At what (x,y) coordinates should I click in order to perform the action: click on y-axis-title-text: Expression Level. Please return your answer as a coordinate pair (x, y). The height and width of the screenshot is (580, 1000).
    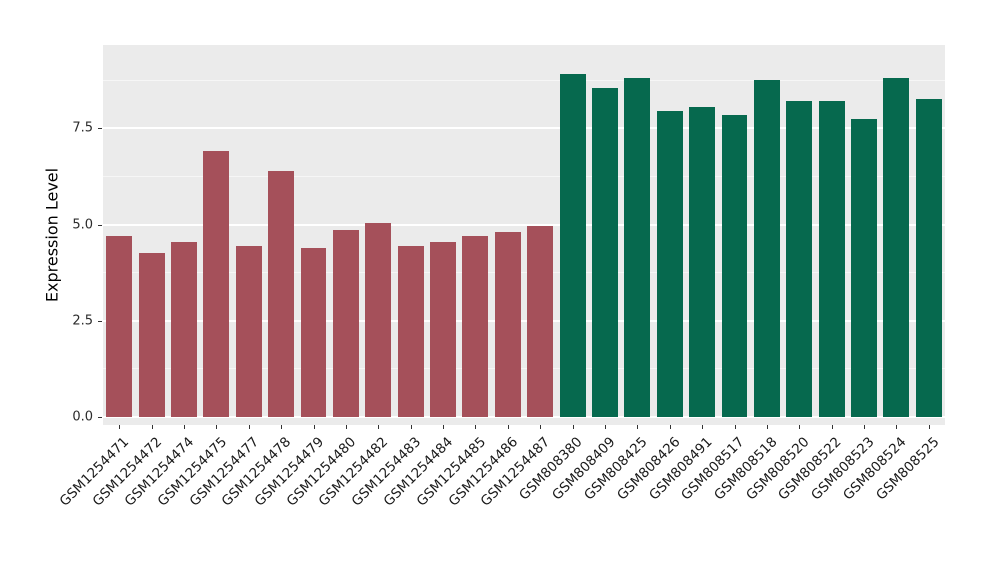
    Looking at the image, I should click on (52, 235).